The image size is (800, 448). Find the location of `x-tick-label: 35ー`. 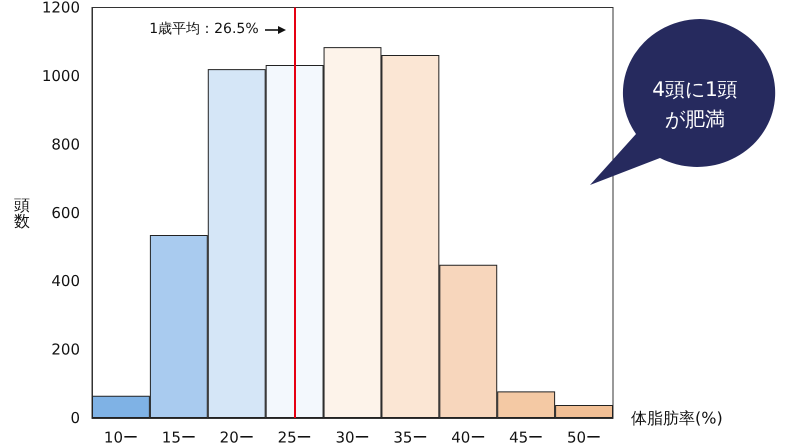

x-tick-label: 35ー is located at coordinates (410, 437).